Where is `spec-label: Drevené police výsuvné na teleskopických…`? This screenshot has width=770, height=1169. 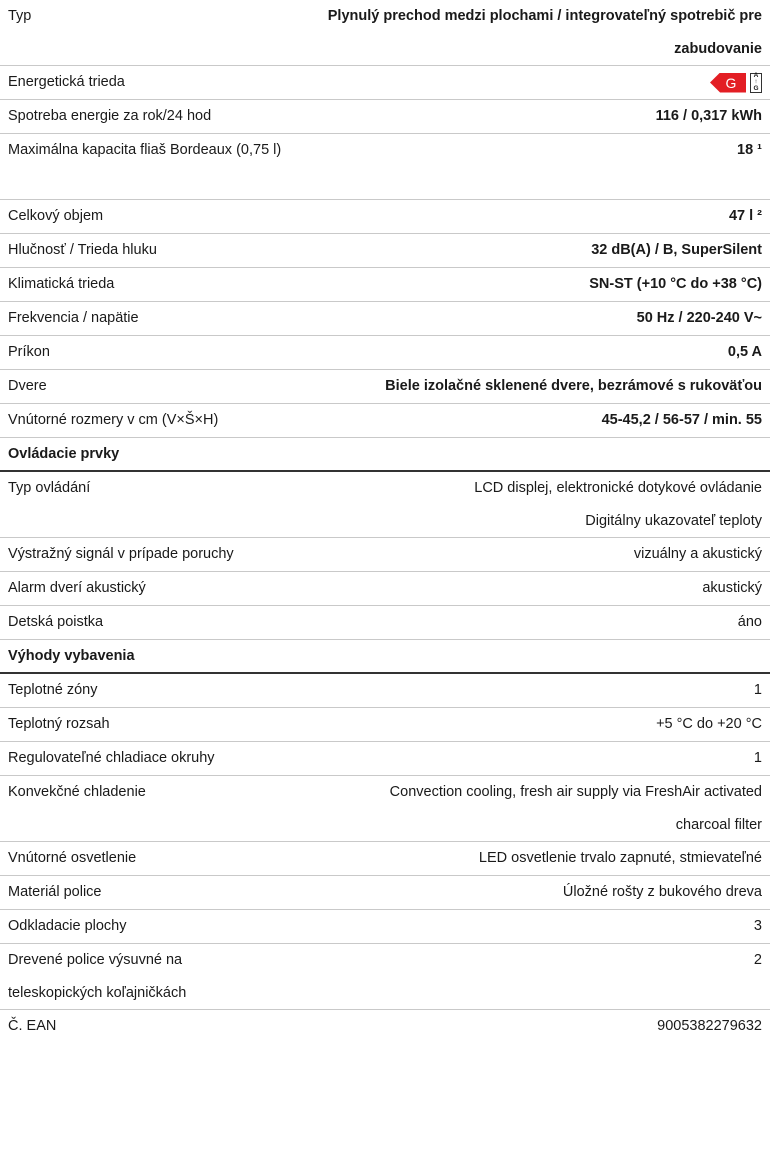
spec-label: Drevené police výsuvné na teleskopických… is located at coordinates (97, 976).